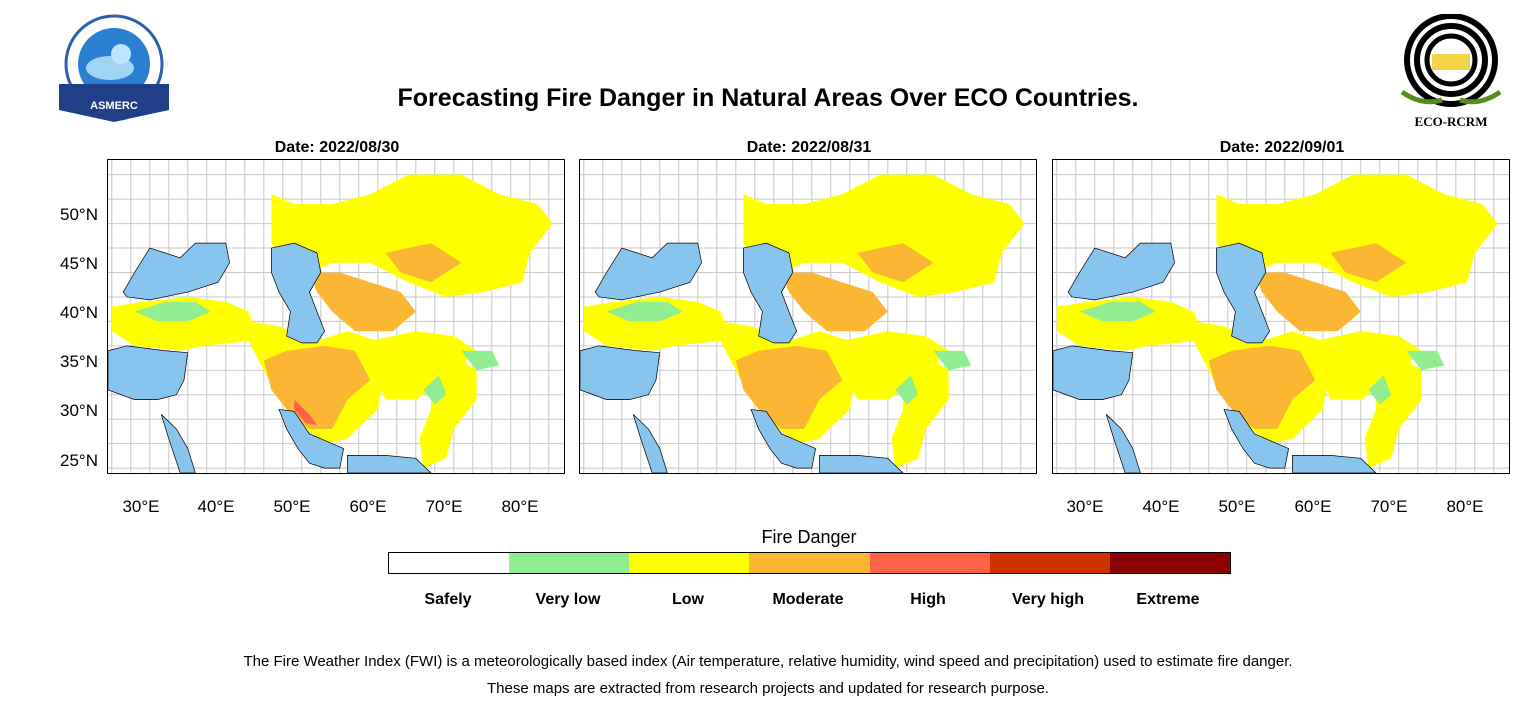 The width and height of the screenshot is (1536, 706). I want to click on legend-label-high: High, so click(928, 599).